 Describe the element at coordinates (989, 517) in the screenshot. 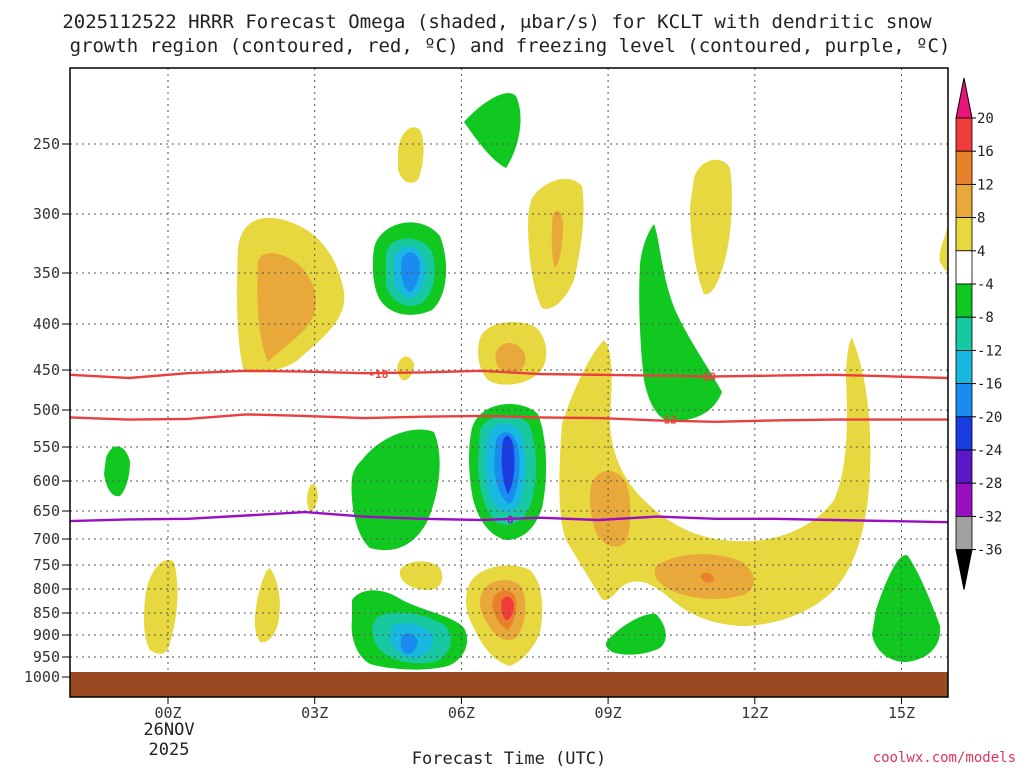

I see `colorbar-label-12: -32` at that location.